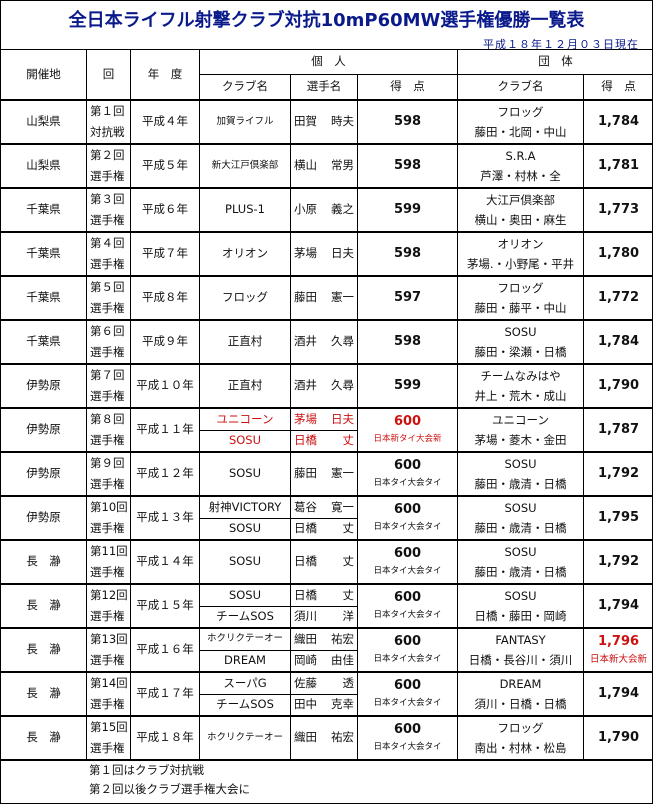  I want to click on round-number: 第５回, so click(107, 287).